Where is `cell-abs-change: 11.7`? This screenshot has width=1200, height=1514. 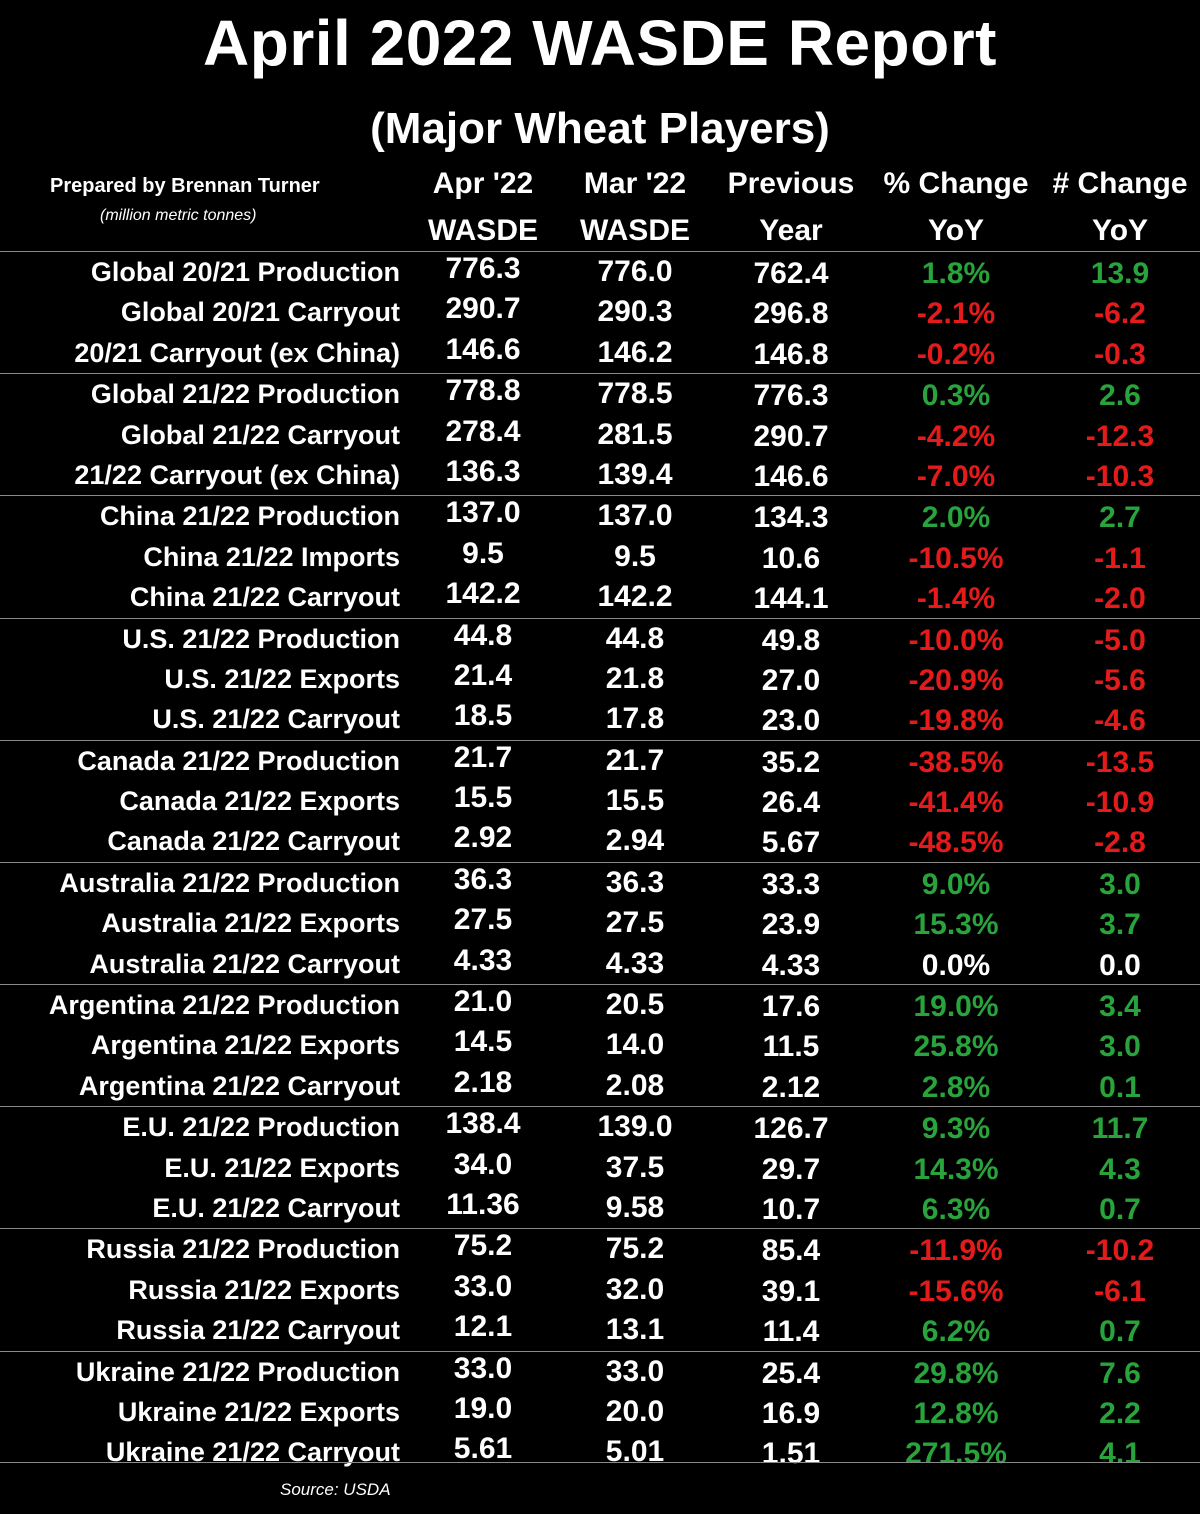 cell-abs-change: 11.7 is located at coordinates (1120, 1129).